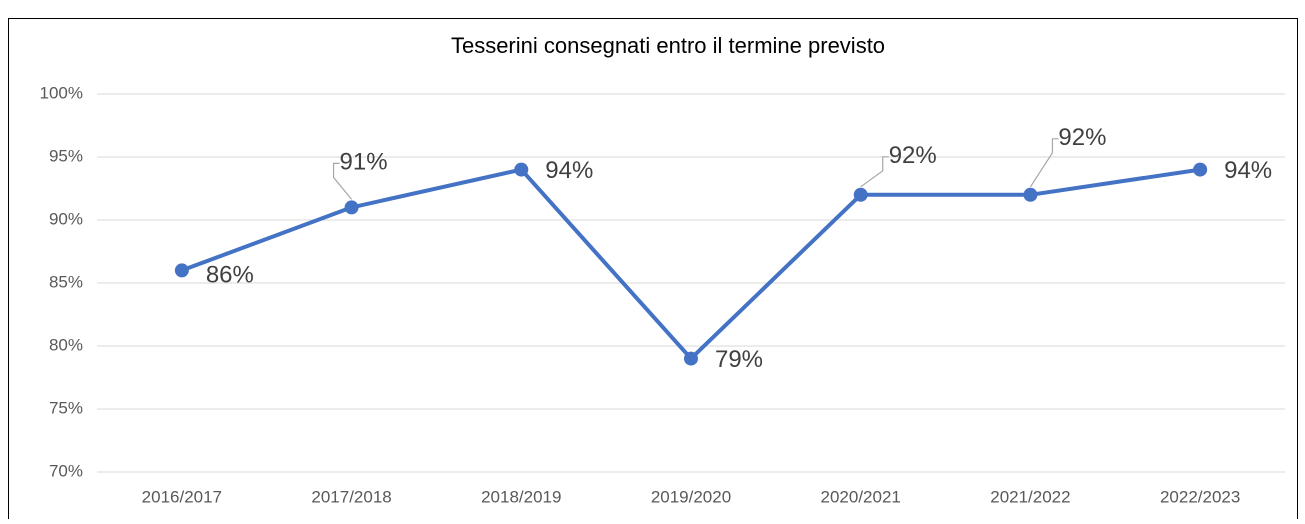 This screenshot has height=524, width=1305. I want to click on y-tick-label: 80%, so click(66, 344).